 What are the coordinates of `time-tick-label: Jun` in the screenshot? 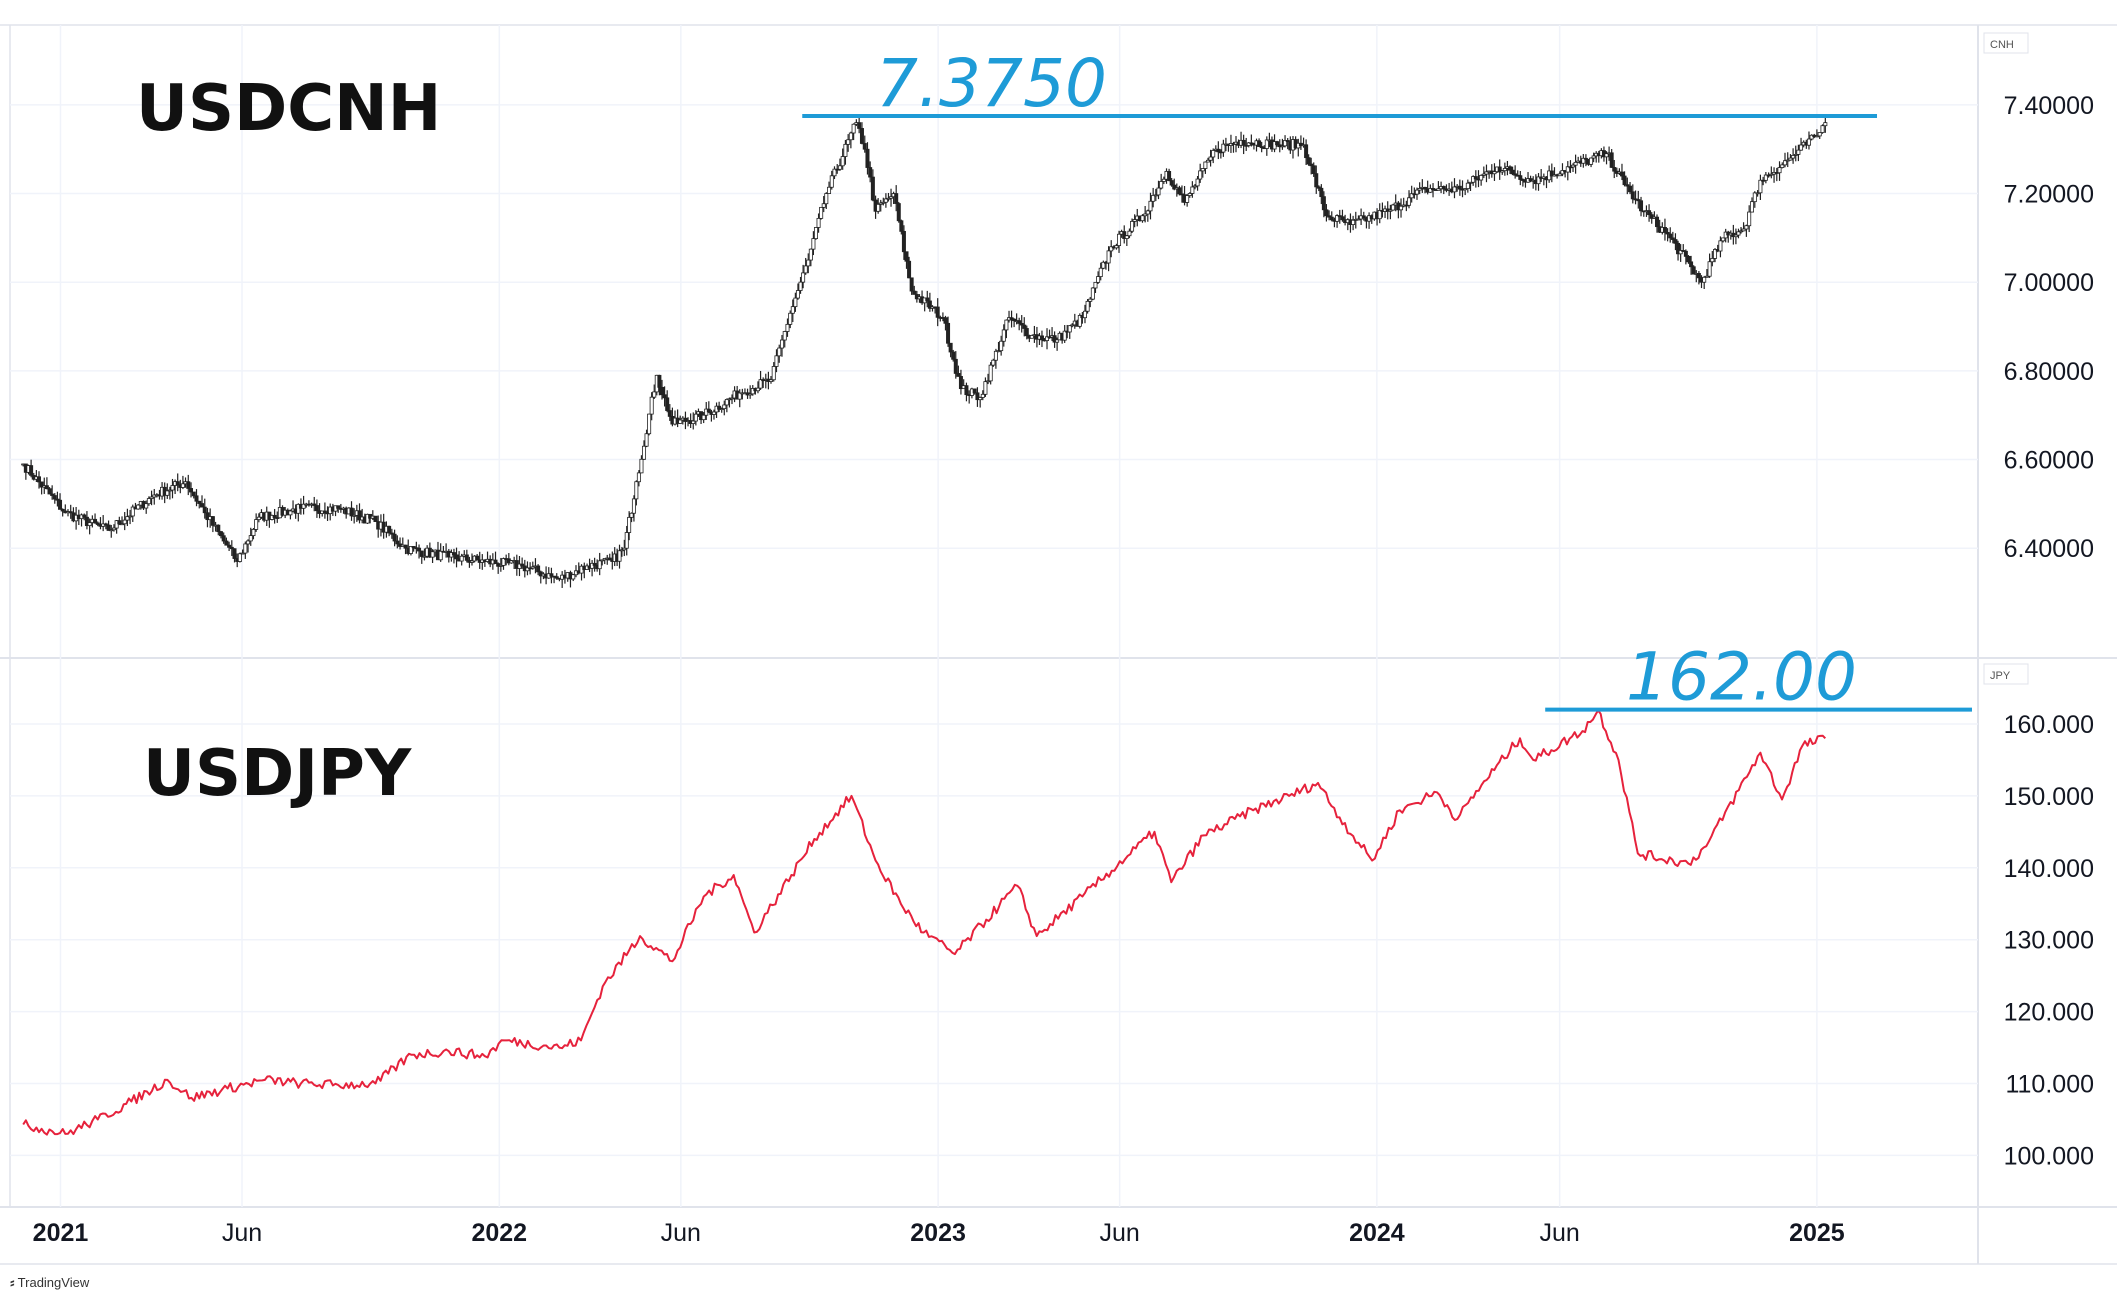 It's located at (681, 1233).